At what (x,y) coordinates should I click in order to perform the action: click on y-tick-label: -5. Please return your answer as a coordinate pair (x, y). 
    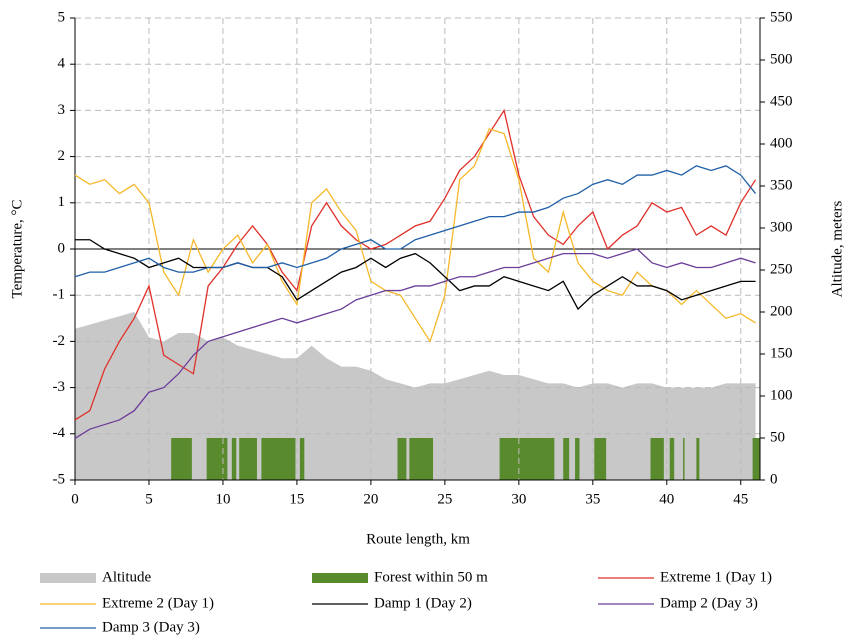
    Looking at the image, I should click on (59, 479).